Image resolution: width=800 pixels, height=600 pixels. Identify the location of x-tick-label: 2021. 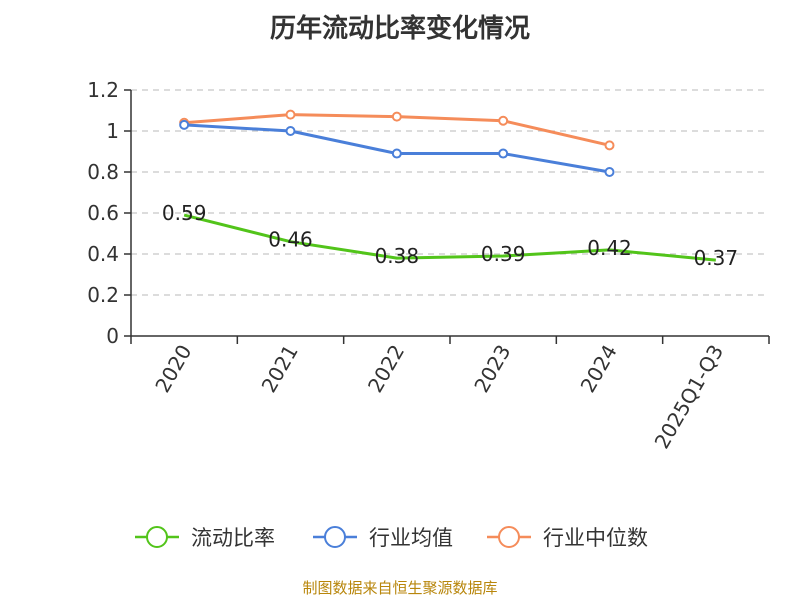
(280, 369).